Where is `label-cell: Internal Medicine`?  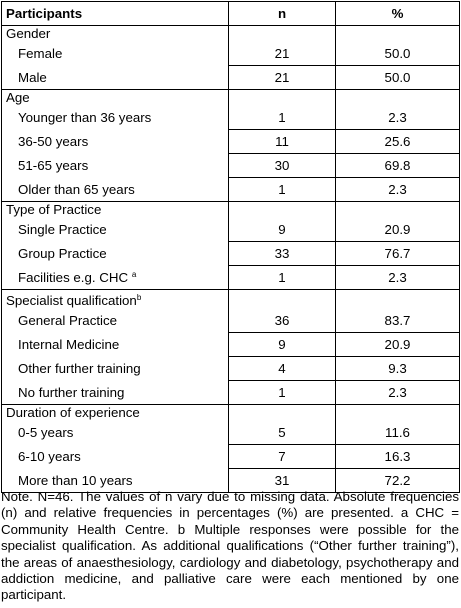
label-cell: Internal Medicine is located at coordinates (115, 344).